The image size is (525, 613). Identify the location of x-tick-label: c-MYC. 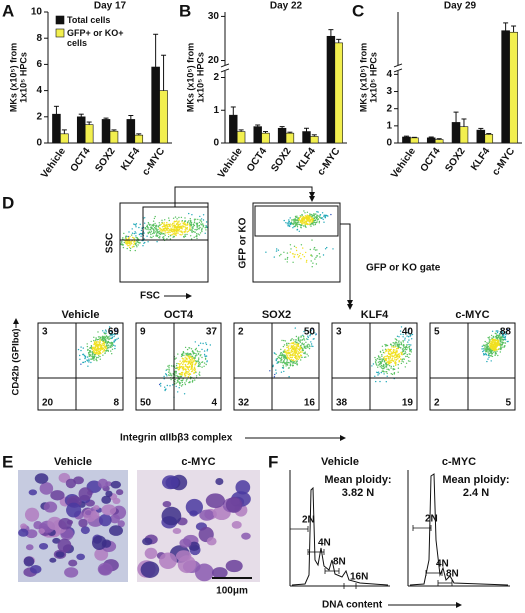
(153, 162).